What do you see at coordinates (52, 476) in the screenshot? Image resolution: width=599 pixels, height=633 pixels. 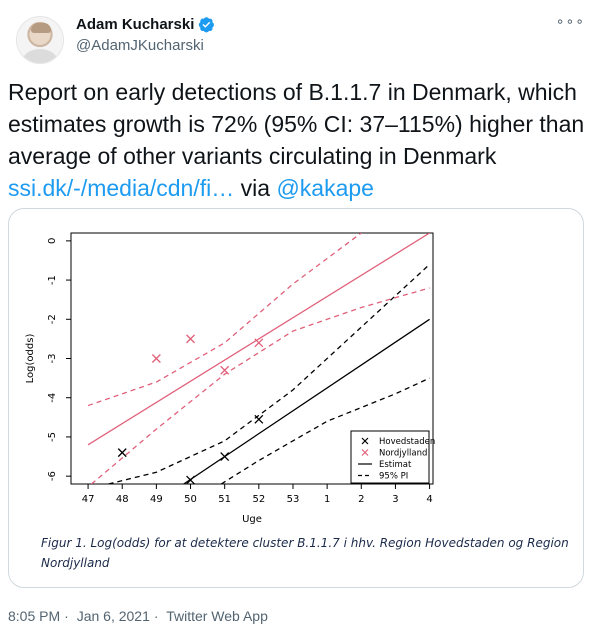 I see `y-tick-label: -6` at bounding box center [52, 476].